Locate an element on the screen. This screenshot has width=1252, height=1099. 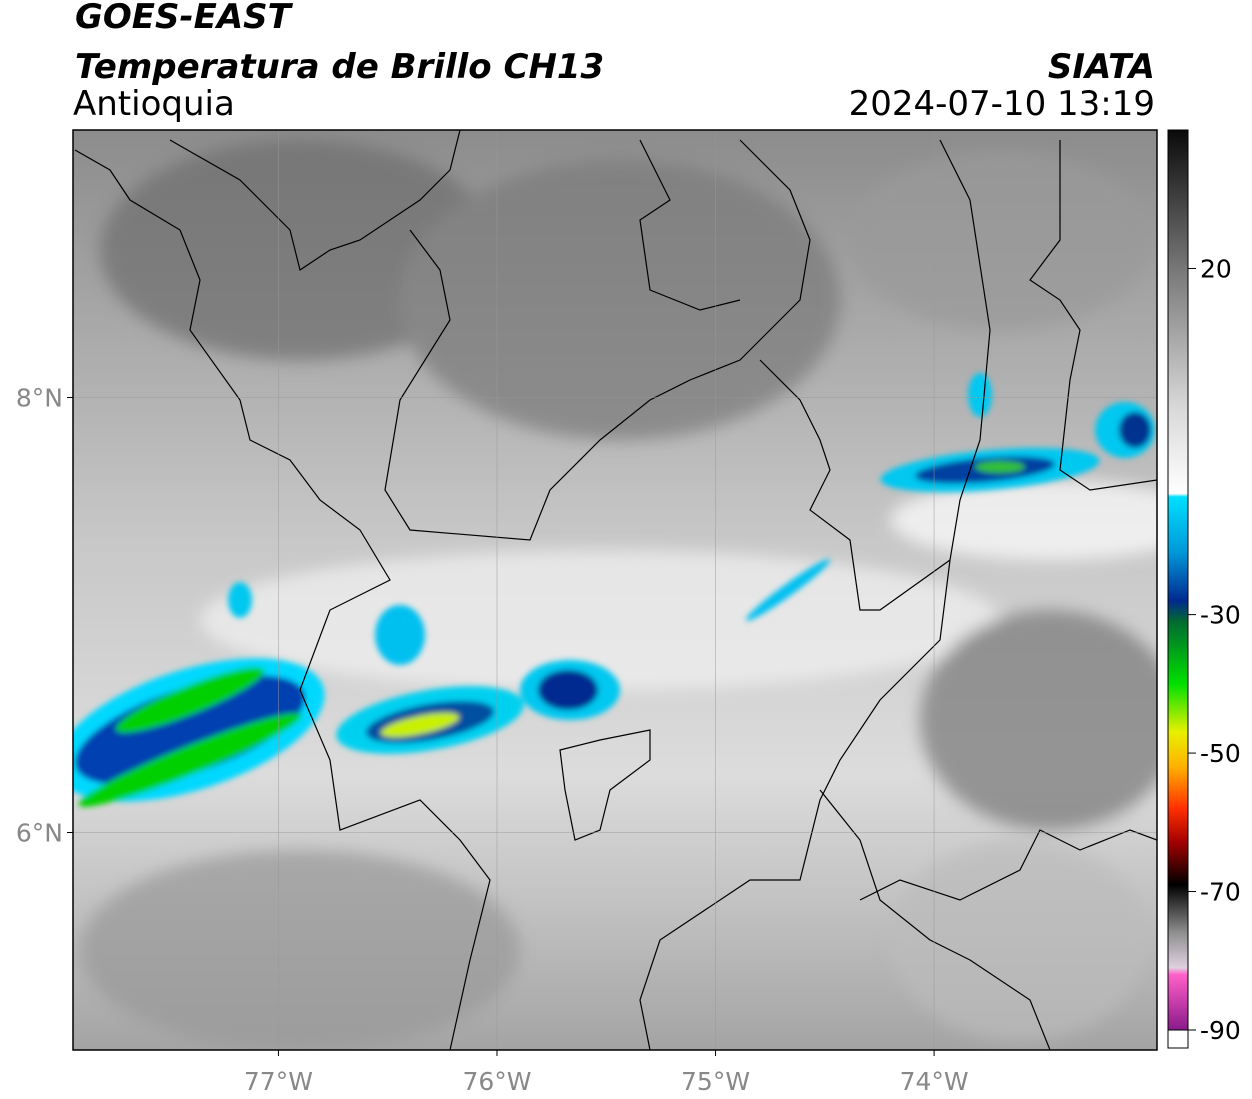
title: GOES-EAST is located at coordinates (184, 18).